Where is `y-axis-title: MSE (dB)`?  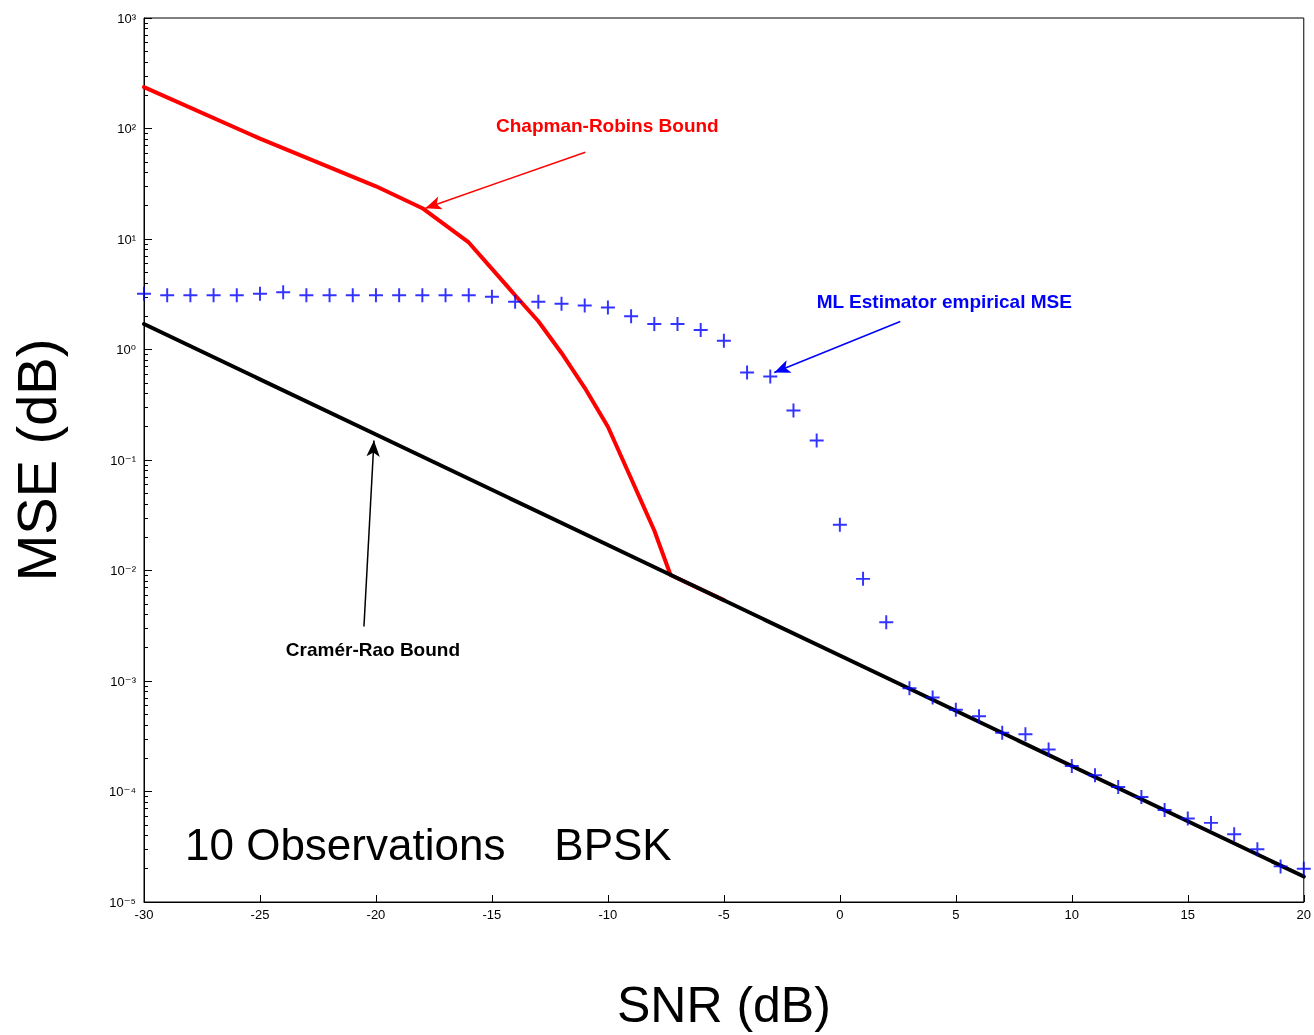
y-axis-title: MSE (dB) is located at coordinates (36, 460).